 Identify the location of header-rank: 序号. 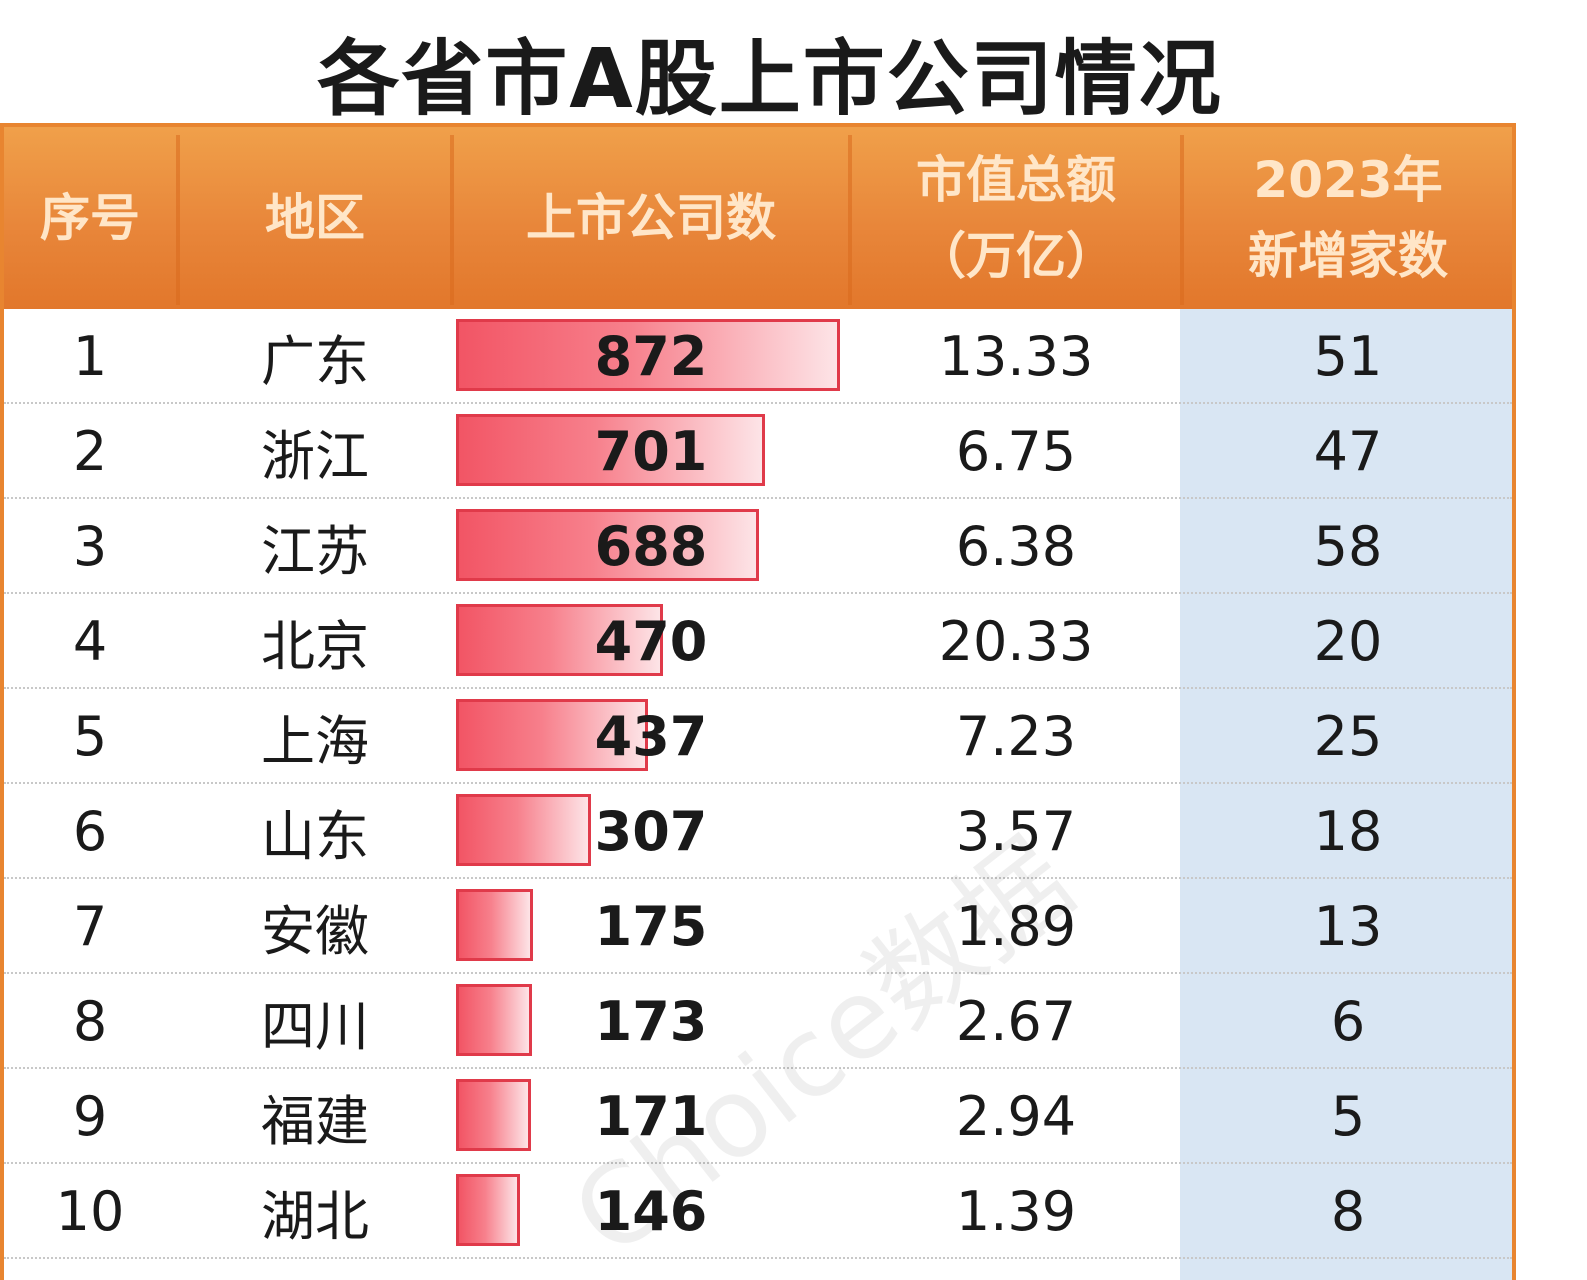
(90, 218).